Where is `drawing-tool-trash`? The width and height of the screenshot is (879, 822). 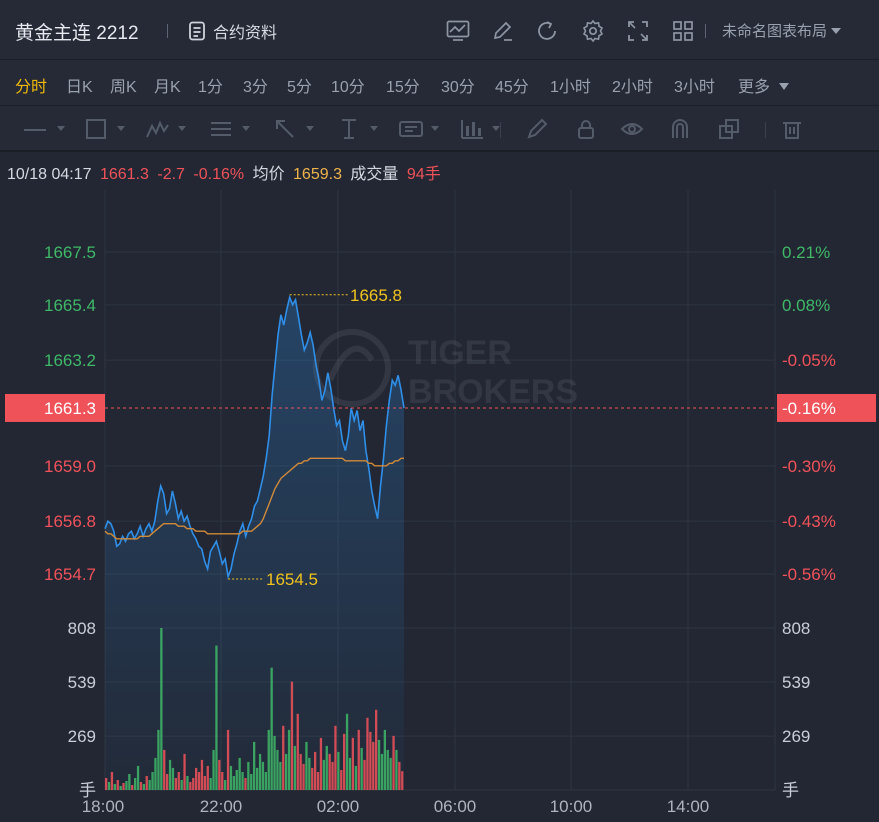 drawing-tool-trash is located at coordinates (793, 129).